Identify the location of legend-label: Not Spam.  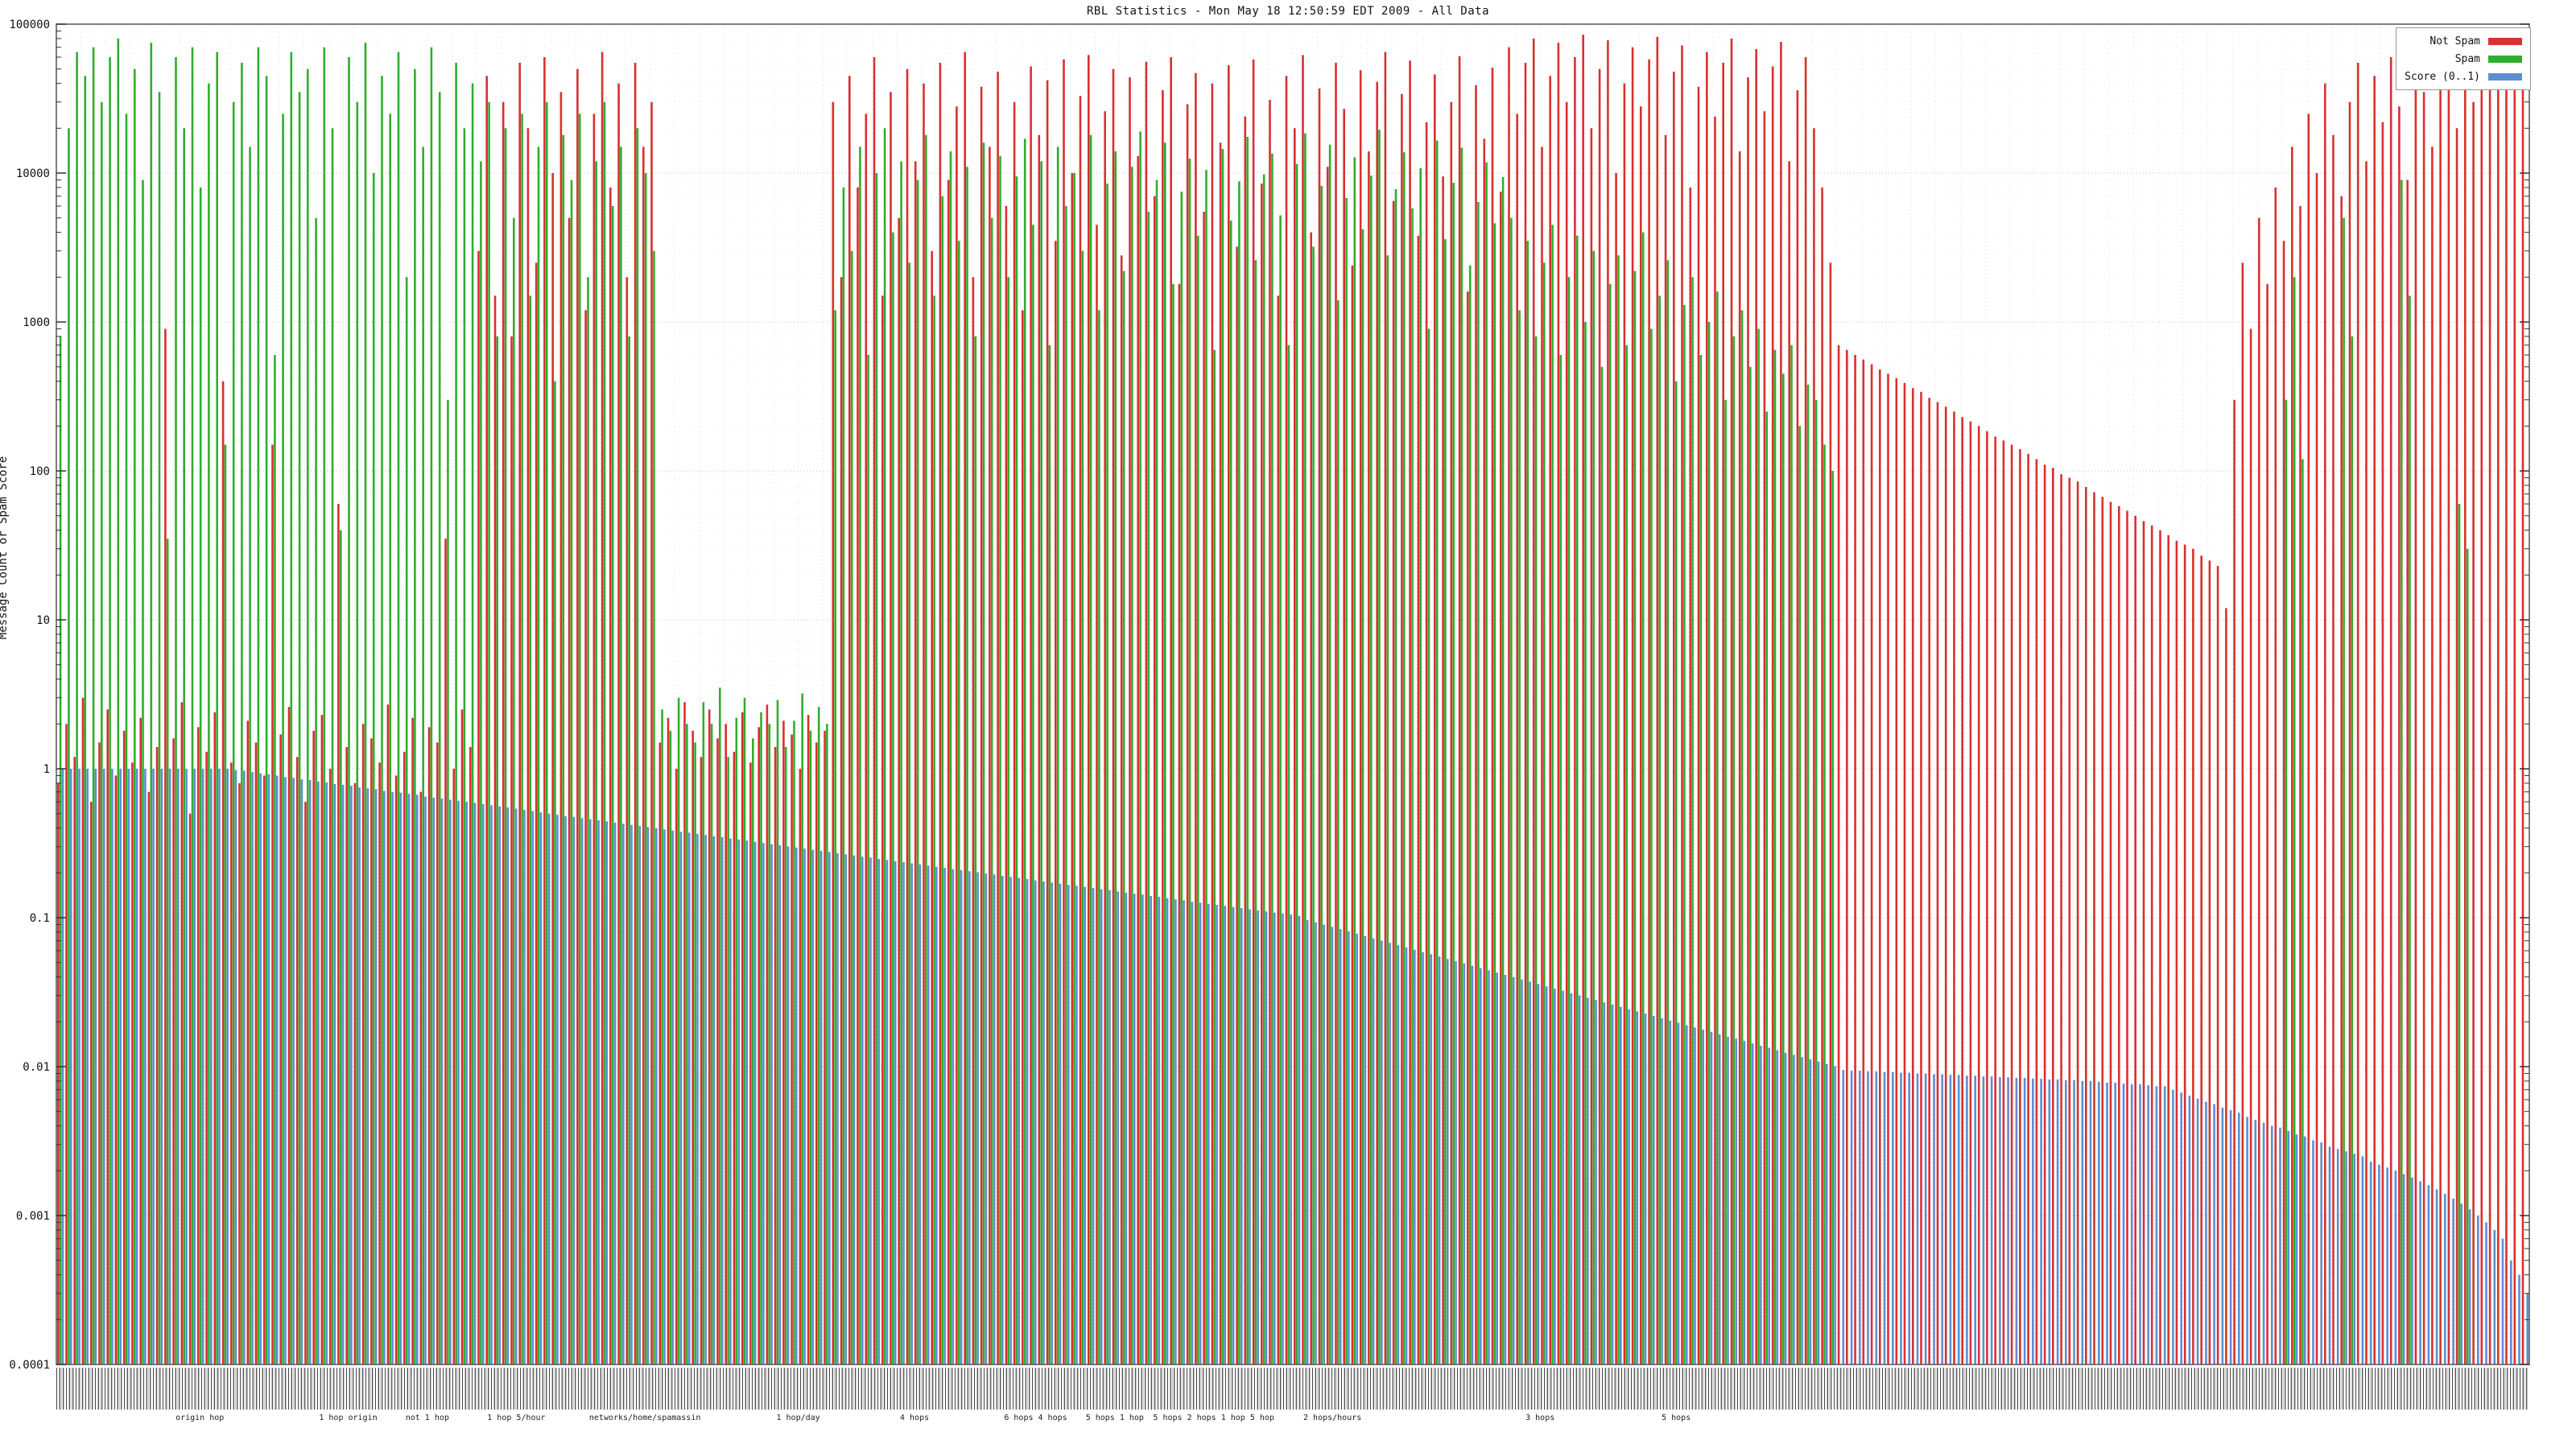
(2454, 41).